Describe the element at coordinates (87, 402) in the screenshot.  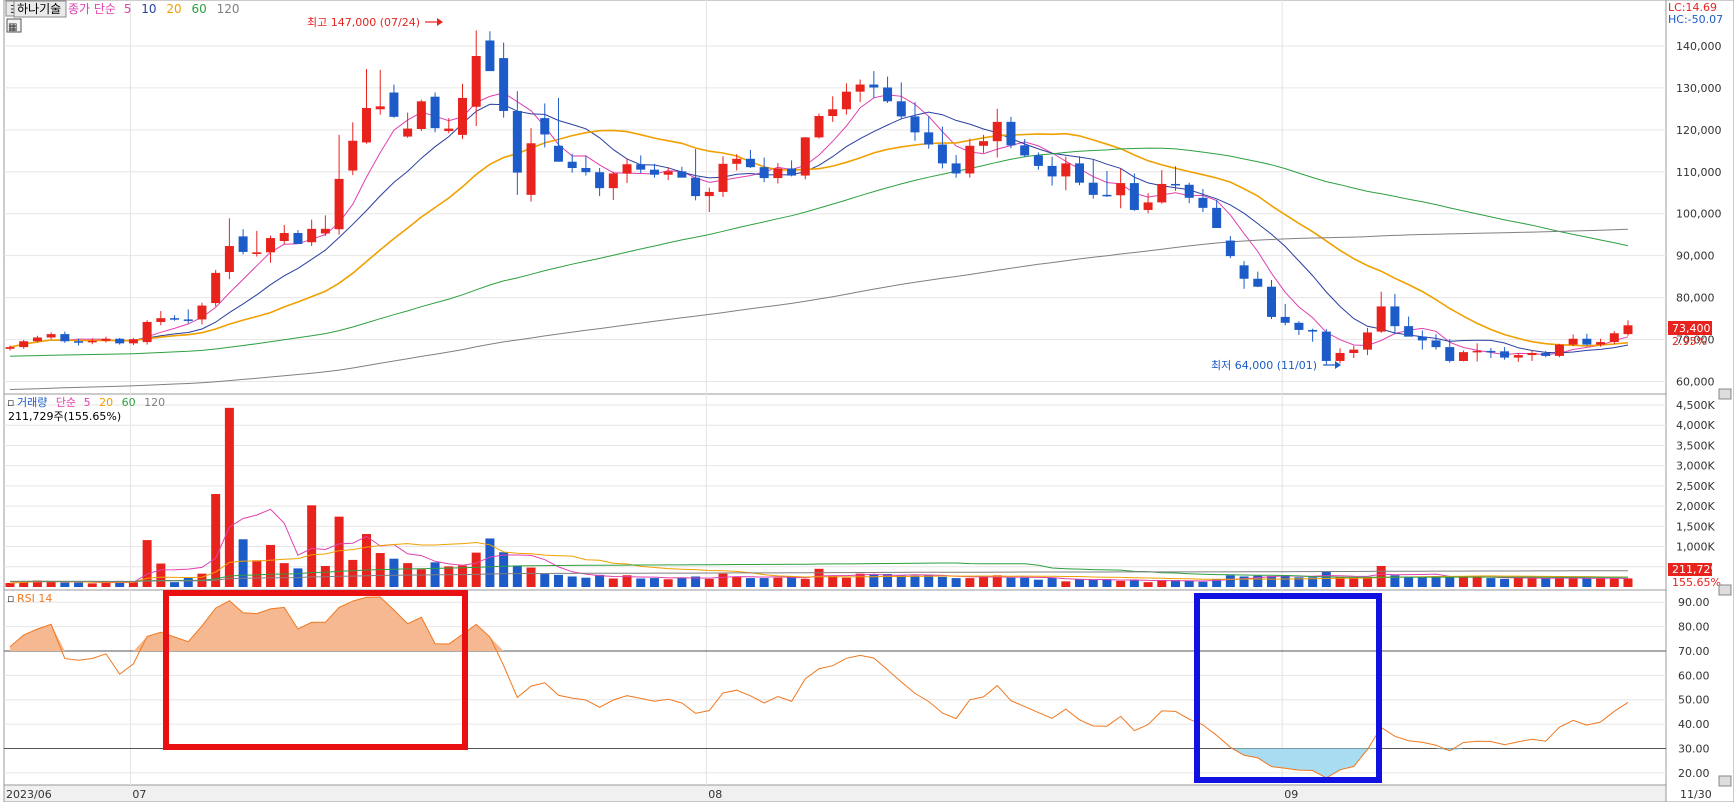
I see `vol-ma5-label: 5` at that location.